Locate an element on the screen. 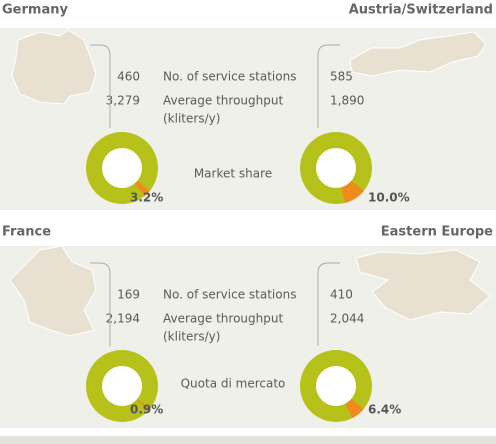 The height and width of the screenshot is (444, 496). title: Austria/Switzerland is located at coordinates (421, 10).